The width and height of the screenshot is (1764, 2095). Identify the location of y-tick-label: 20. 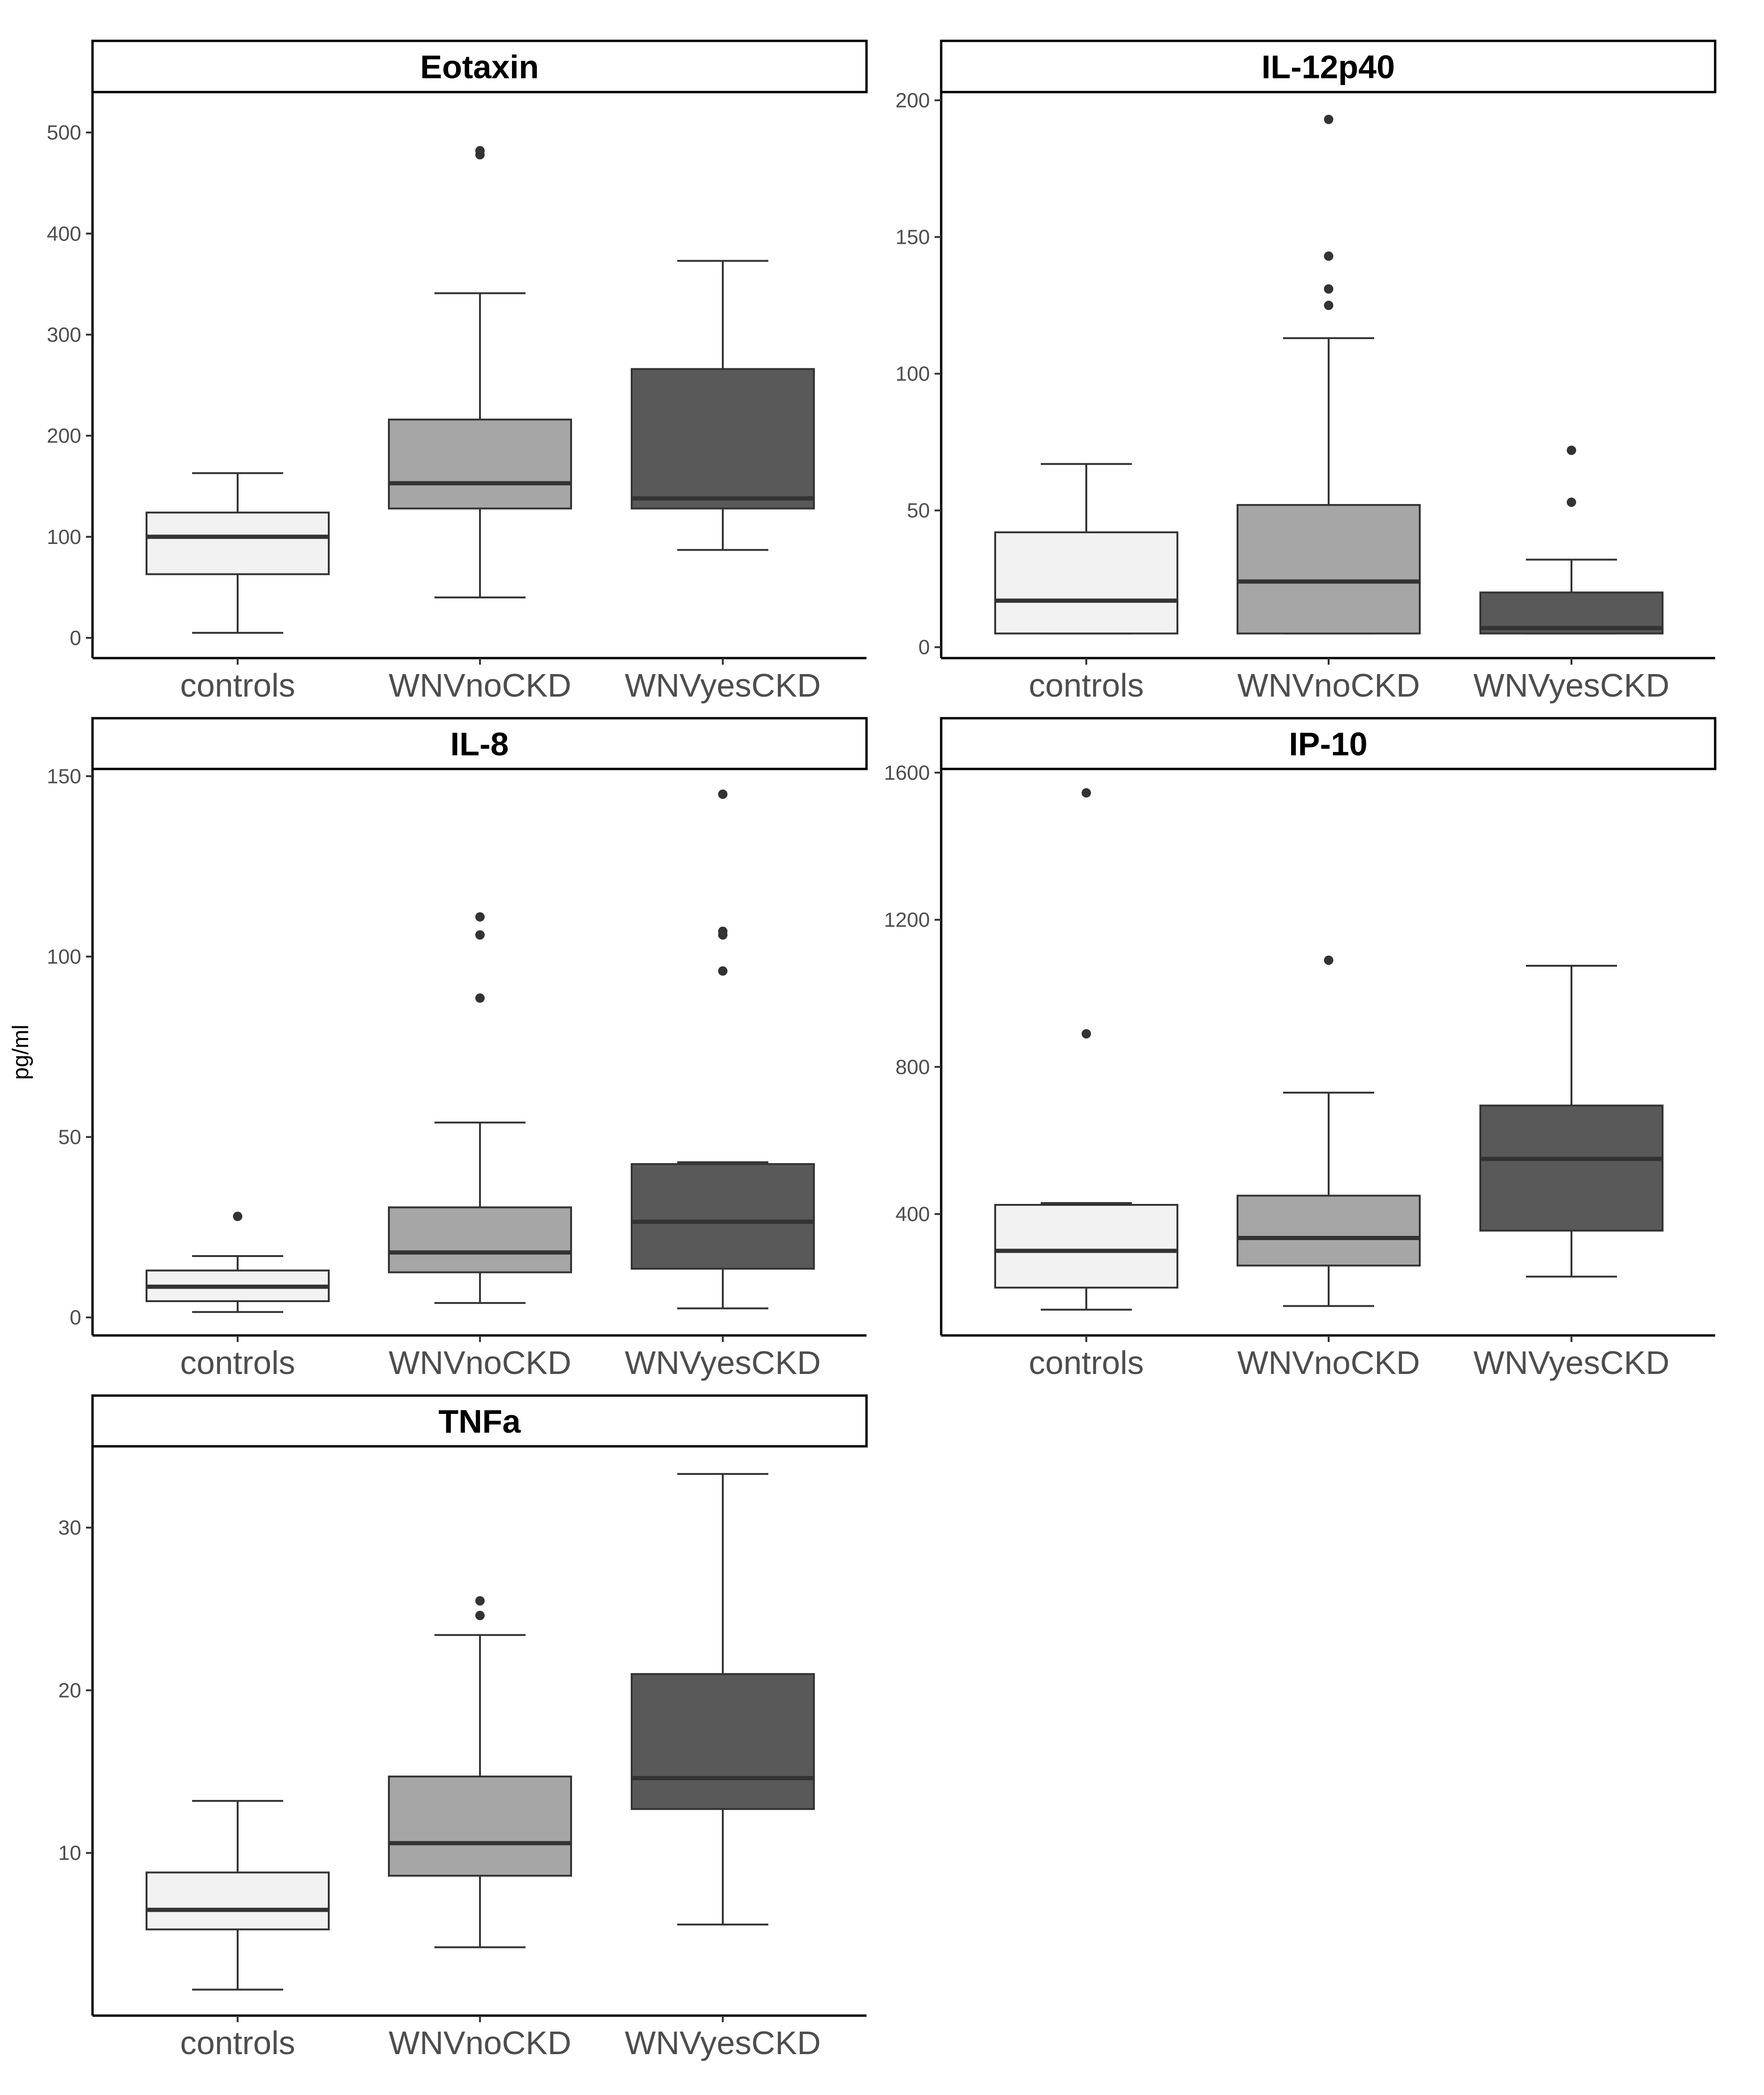
(69, 1690).